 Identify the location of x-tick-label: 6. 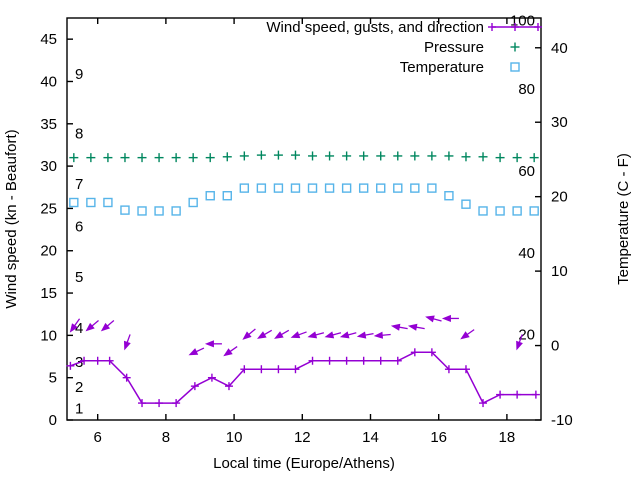
(98, 437).